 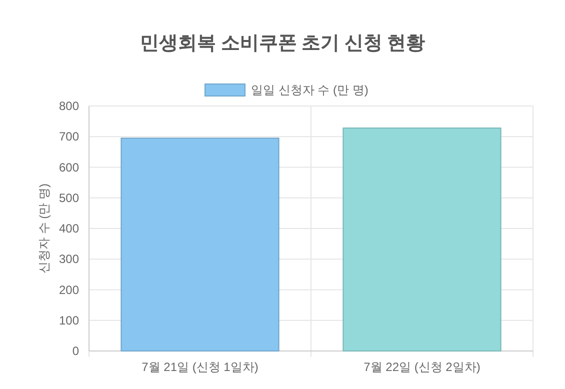 I want to click on y-tick-label: 100, so click(x=69, y=320).